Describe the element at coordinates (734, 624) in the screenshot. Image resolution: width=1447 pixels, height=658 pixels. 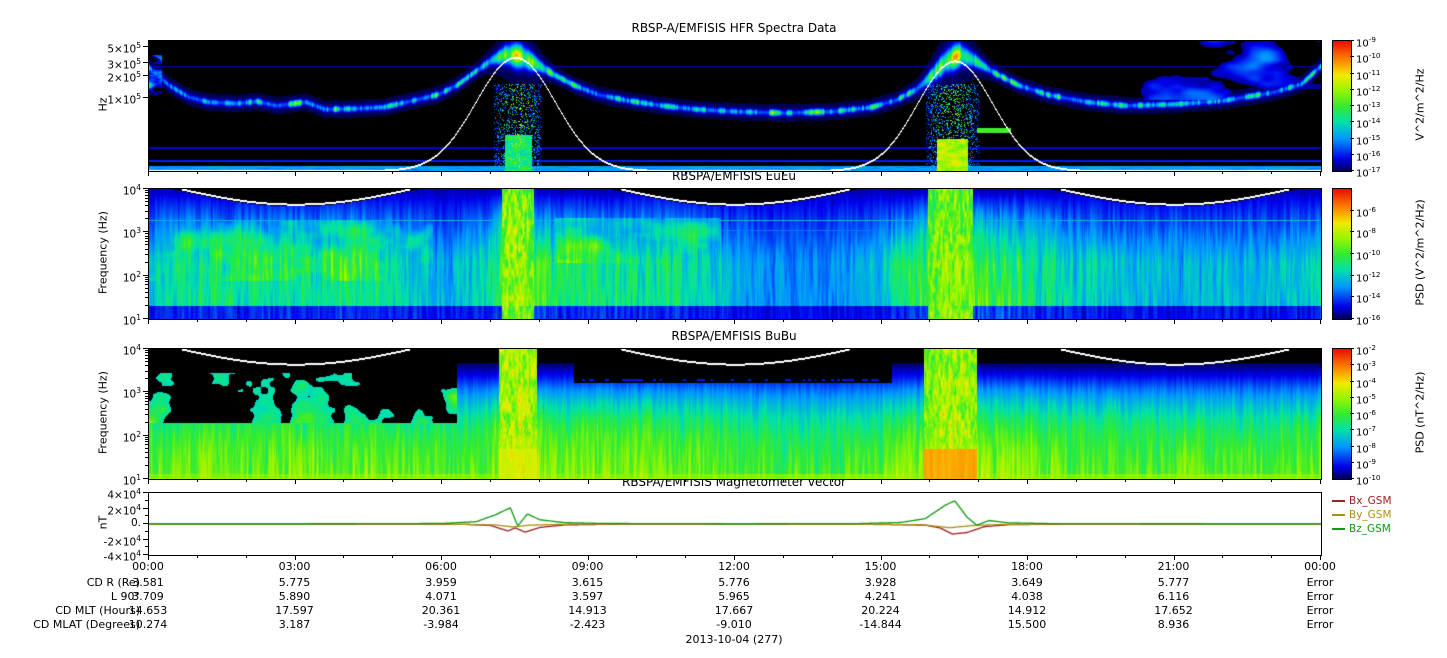
I see `orbit-row-value: -9.010` at that location.